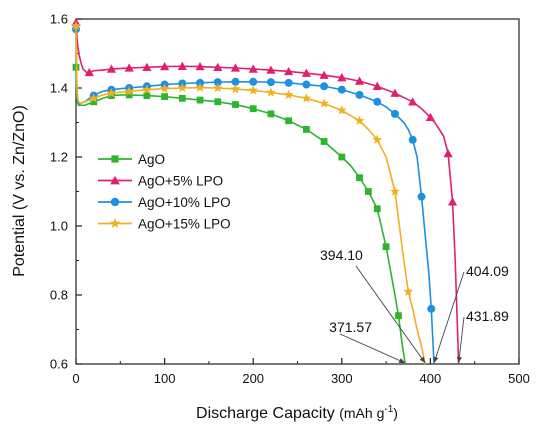 Image resolution: width=550 pixels, height=428 pixels. I want to click on legend-item-ago-plus-15pct-lpo: AgO+15% LPO, so click(164, 224).